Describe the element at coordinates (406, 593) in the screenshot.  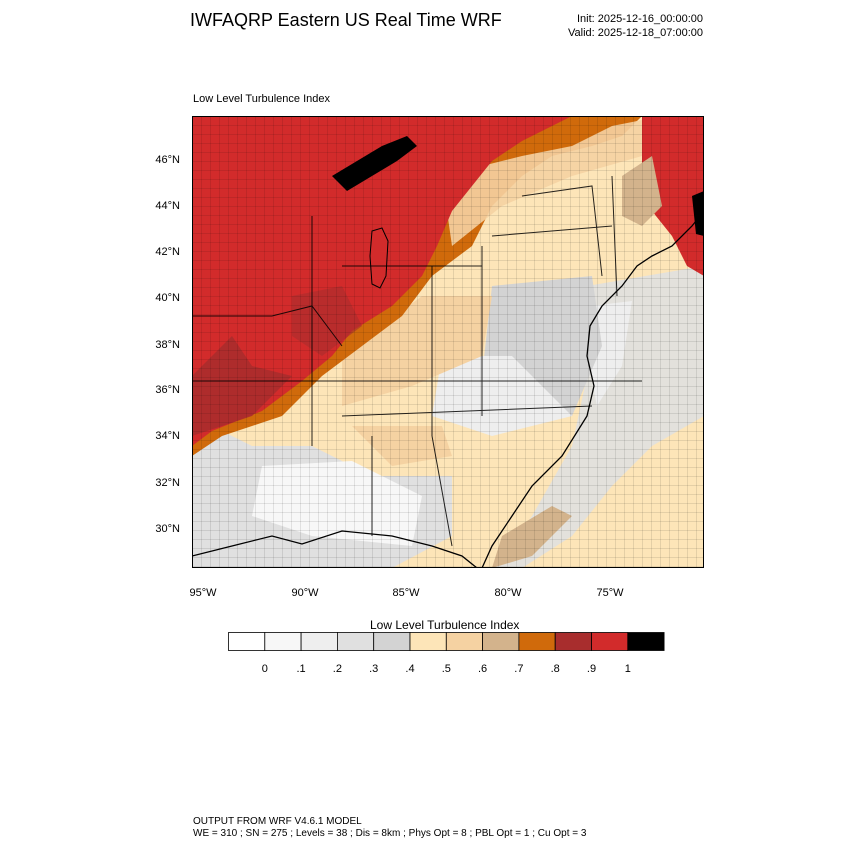
I see `lon-label-85: 85°W` at that location.